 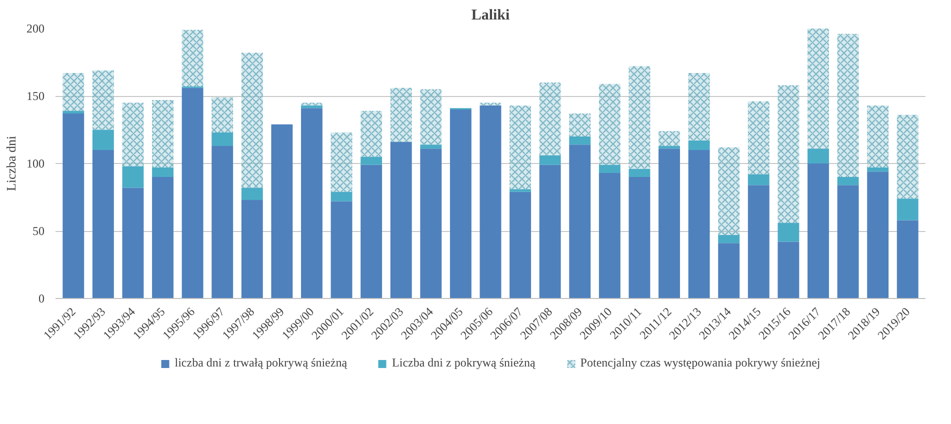 What do you see at coordinates (35, 29) in the screenshot?
I see `y-tick-label: 200` at bounding box center [35, 29].